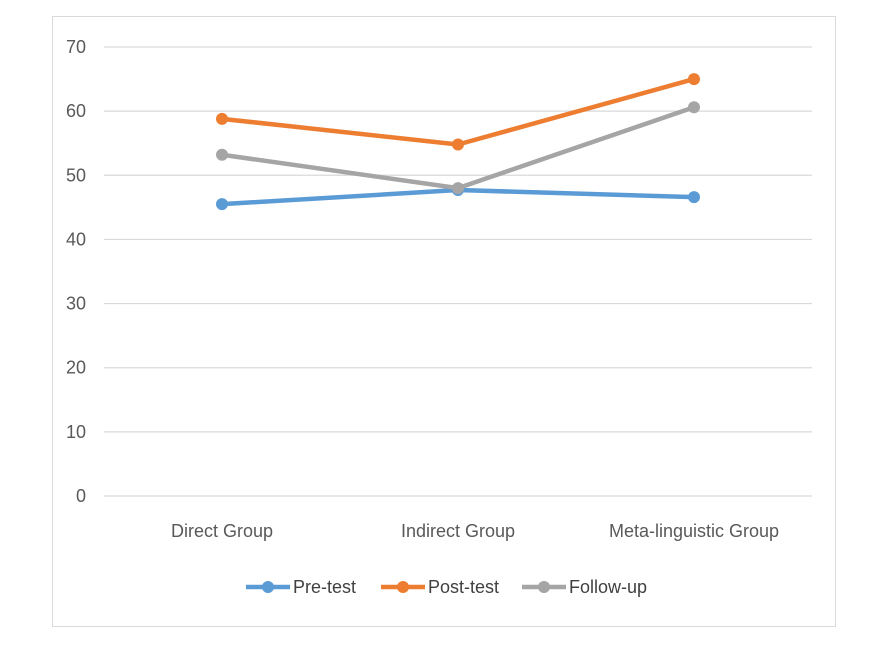  Describe the element at coordinates (76, 432) in the screenshot. I see `y-tick-label: 10` at that location.